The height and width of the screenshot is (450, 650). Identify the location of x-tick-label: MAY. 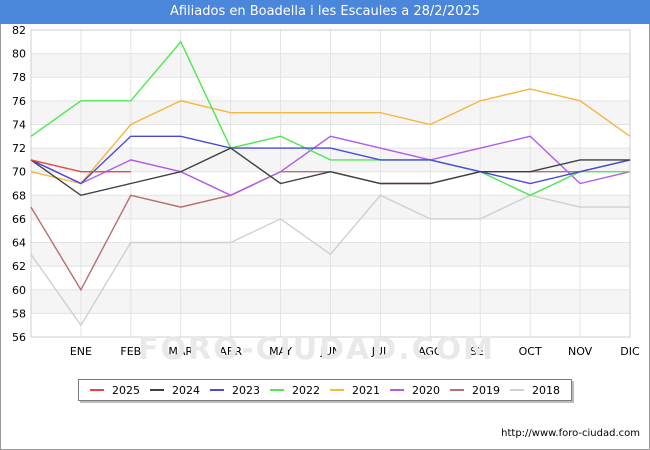
(280, 351).